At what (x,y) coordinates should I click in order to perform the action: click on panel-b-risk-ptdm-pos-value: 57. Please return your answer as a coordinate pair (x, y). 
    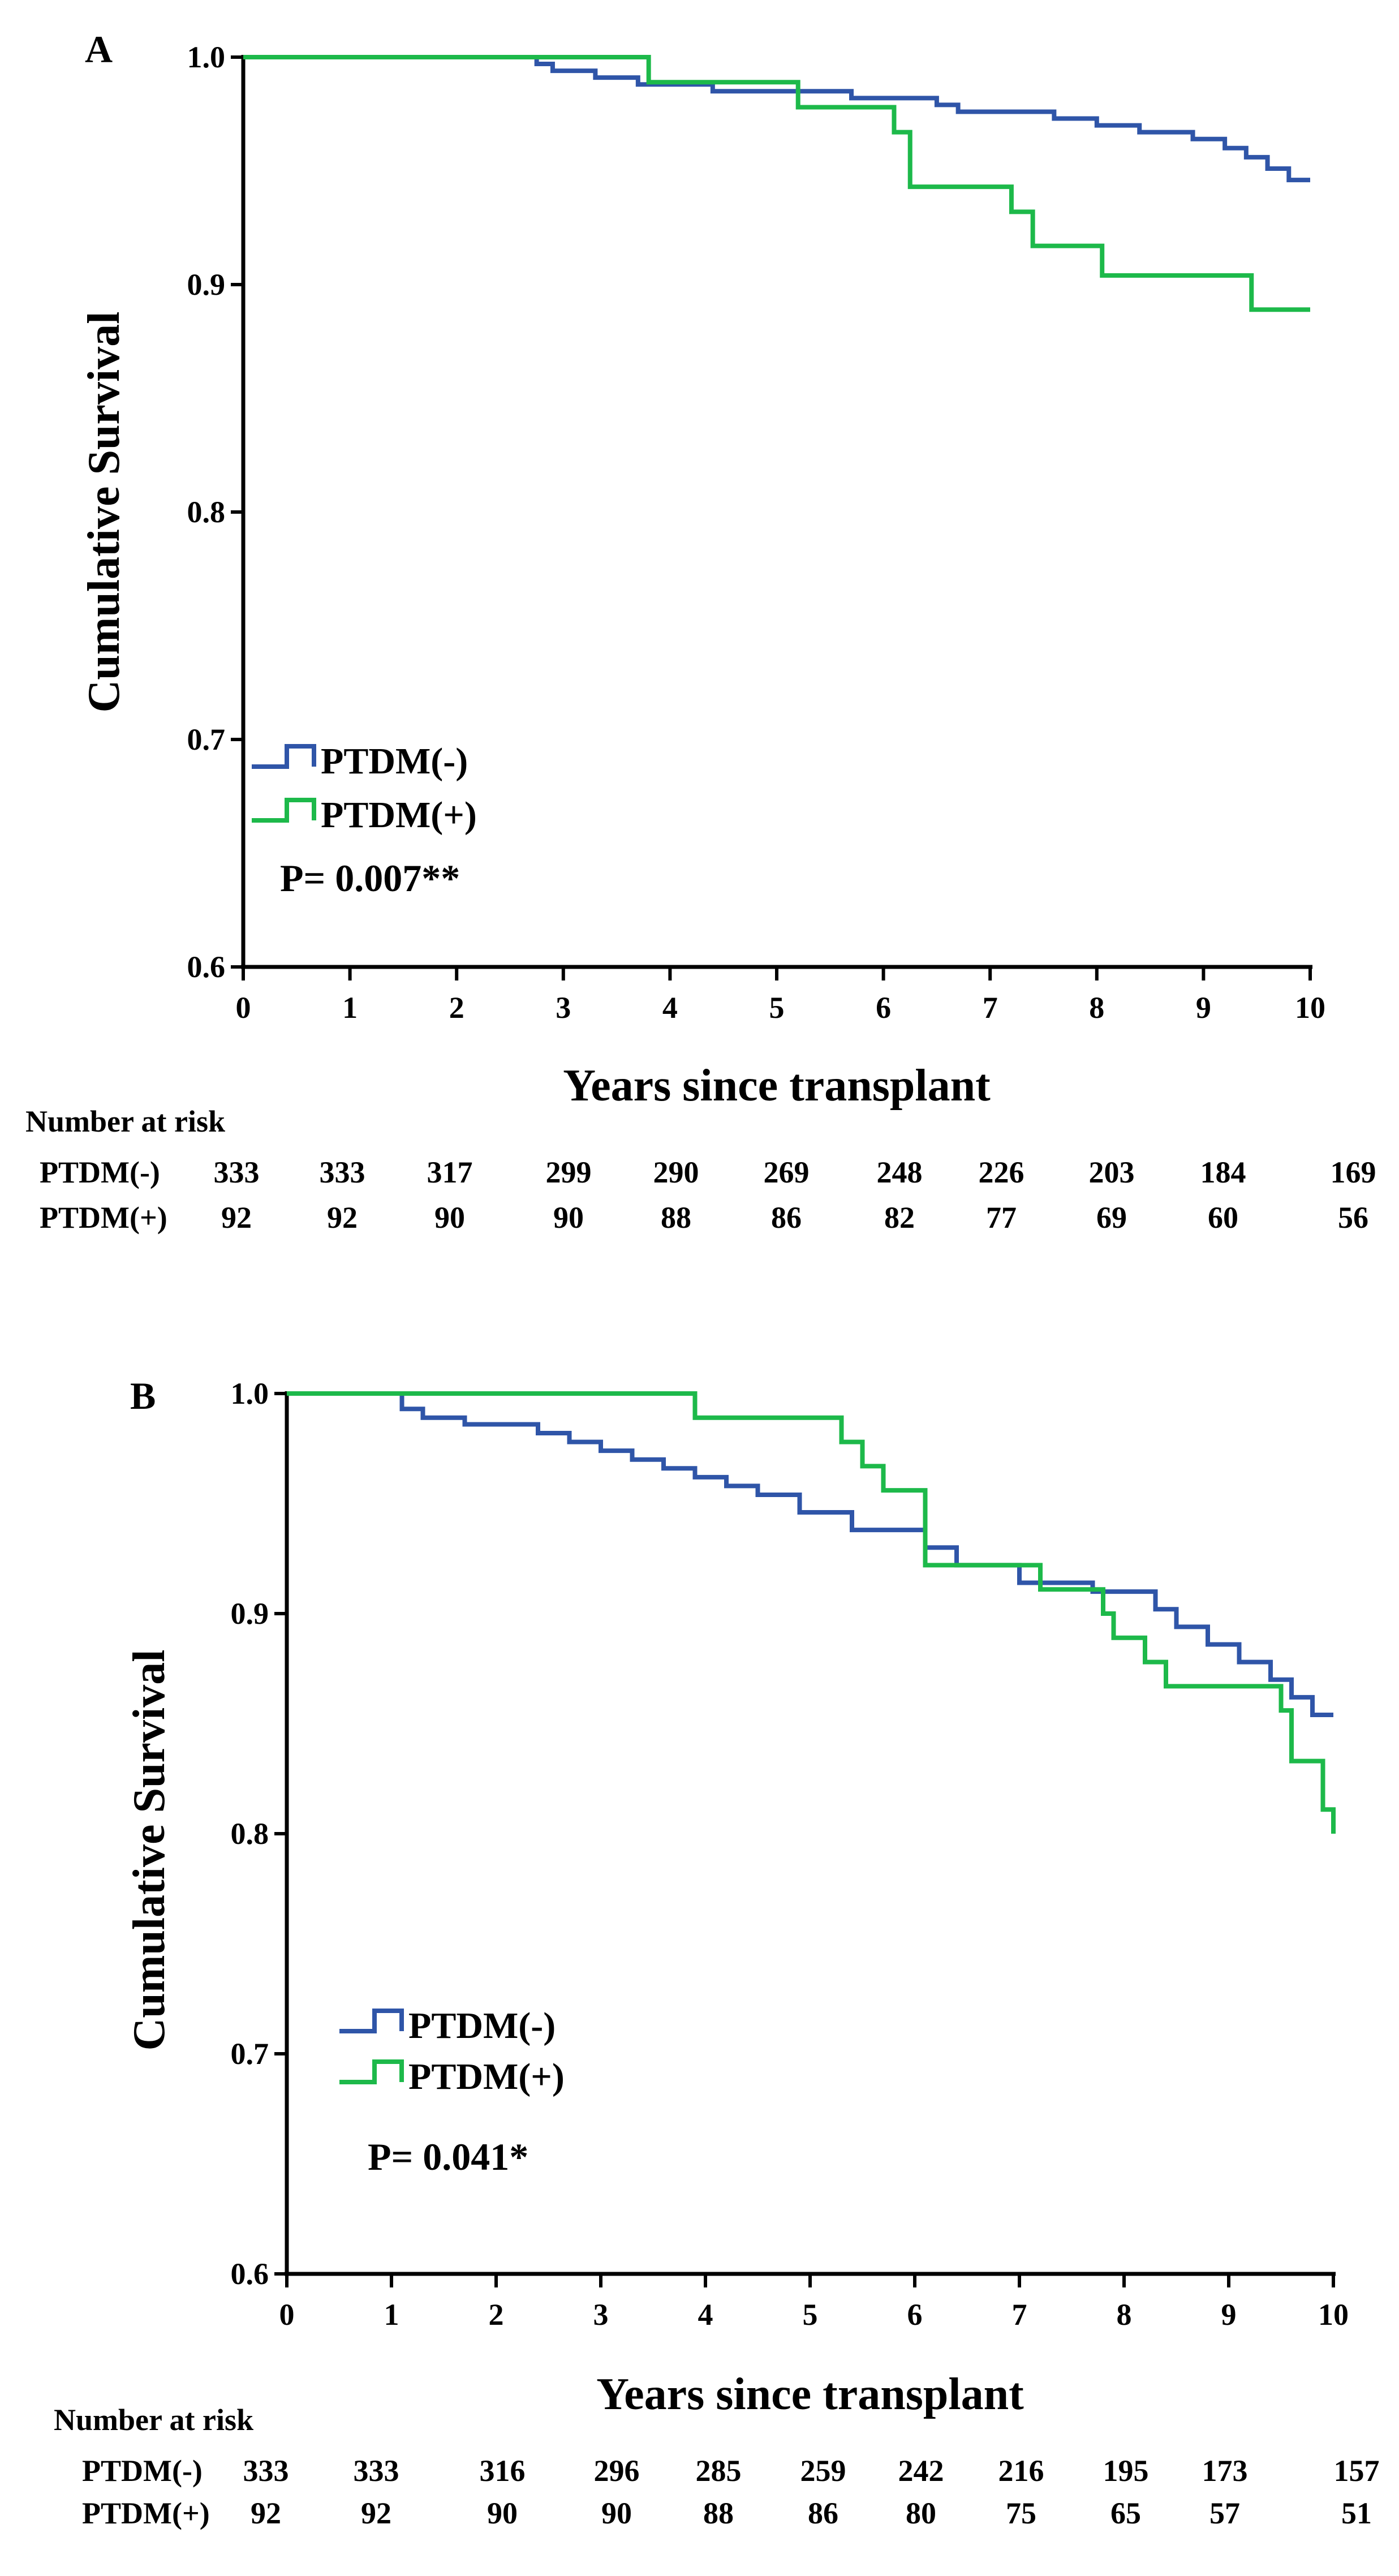
    Looking at the image, I should click on (1224, 2513).